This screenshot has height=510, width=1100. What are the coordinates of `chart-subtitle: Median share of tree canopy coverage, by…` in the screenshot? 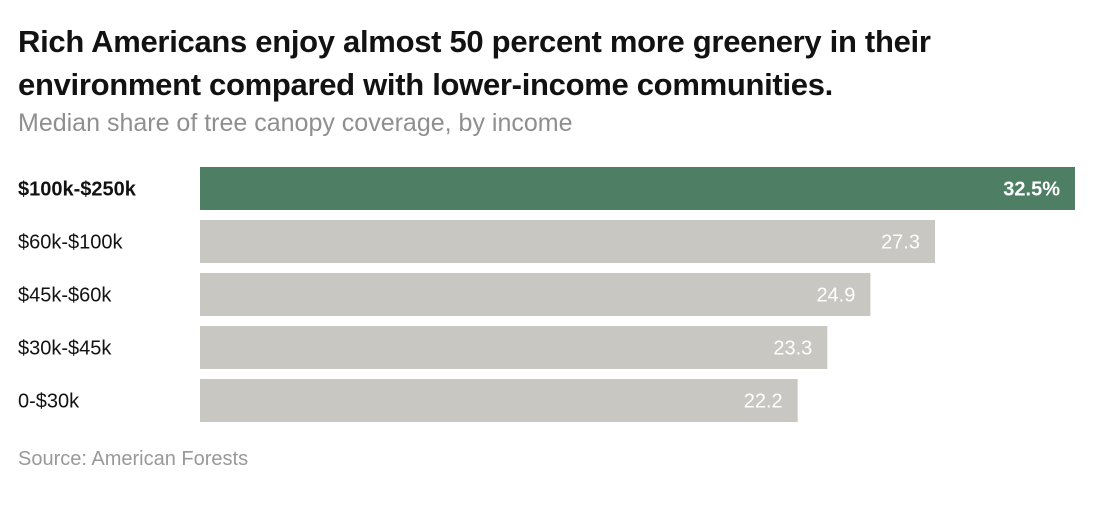 It's located at (295, 123).